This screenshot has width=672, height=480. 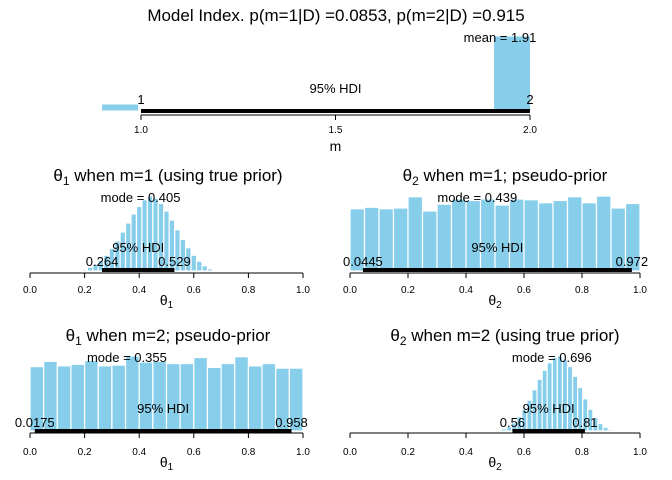 What do you see at coordinates (495, 463) in the screenshot?
I see `x-axis-label: θ2` at bounding box center [495, 463].